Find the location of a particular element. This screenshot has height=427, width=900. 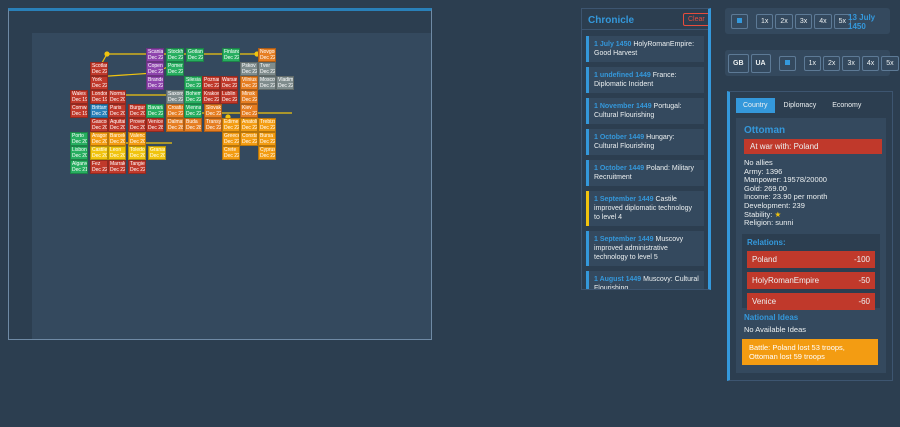

province: CornwallDec 19 is located at coordinates (79, 111).